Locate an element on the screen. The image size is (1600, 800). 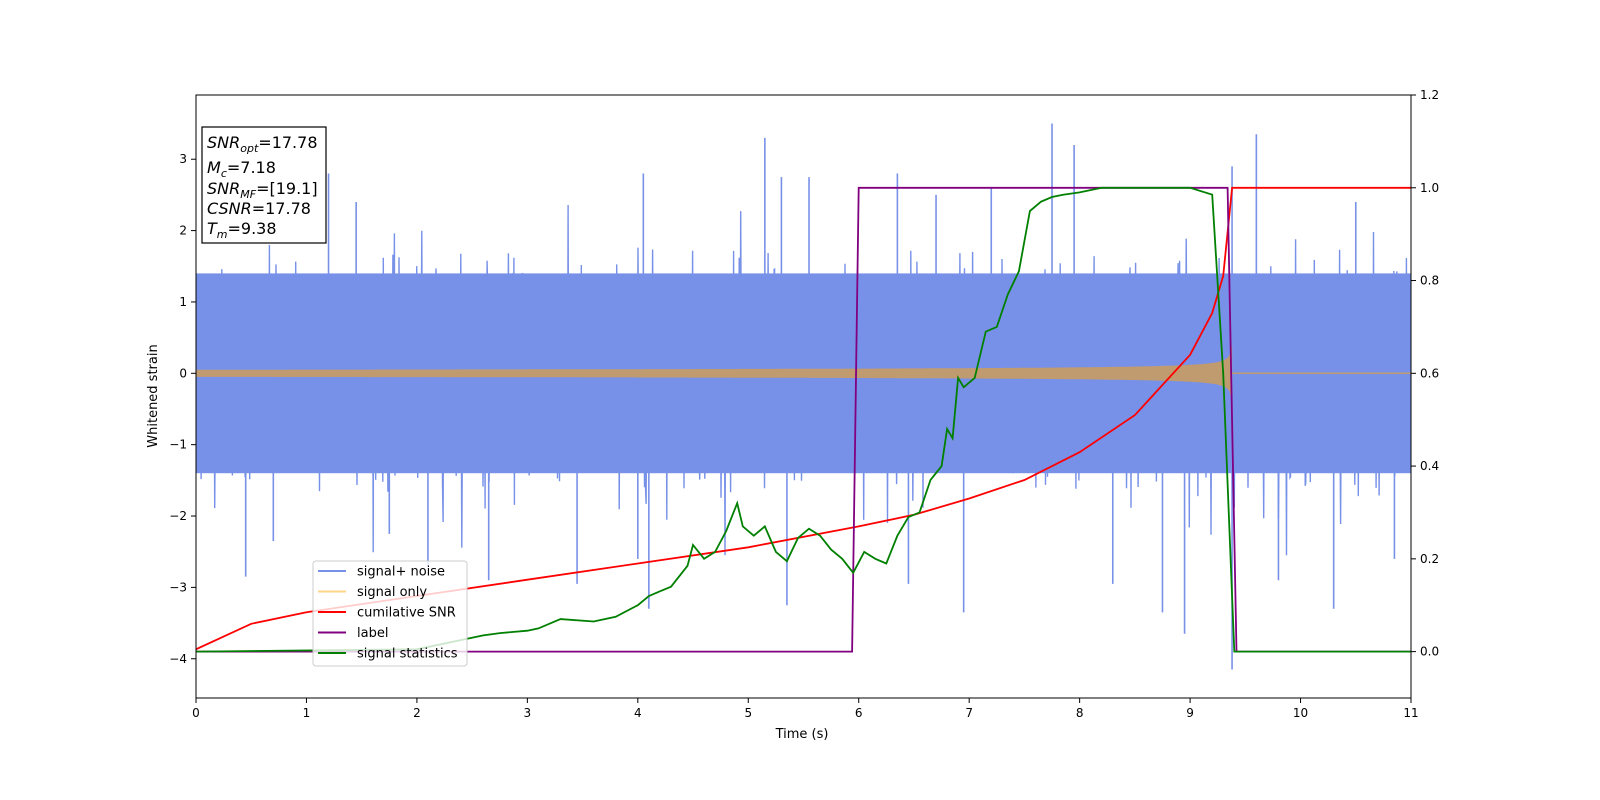
x-axis-label: Time (s) is located at coordinates (802, 734).